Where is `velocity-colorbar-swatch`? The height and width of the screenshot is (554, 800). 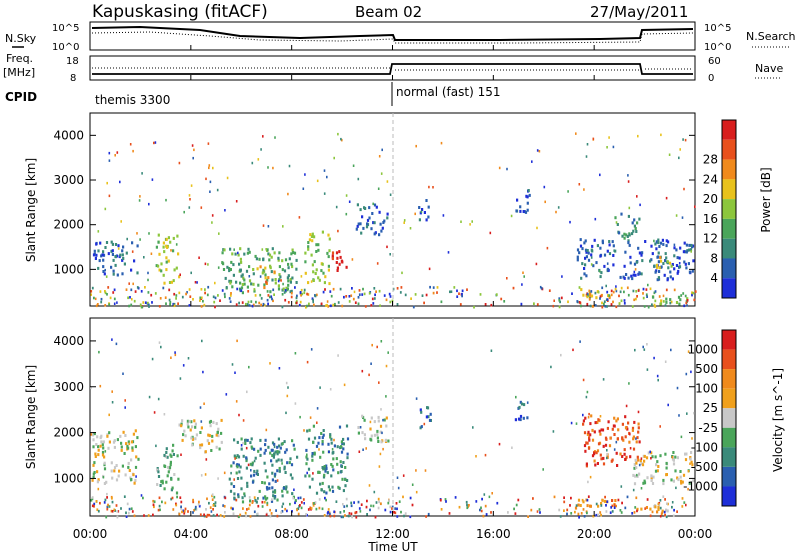 velocity-colorbar-swatch is located at coordinates (729, 496).